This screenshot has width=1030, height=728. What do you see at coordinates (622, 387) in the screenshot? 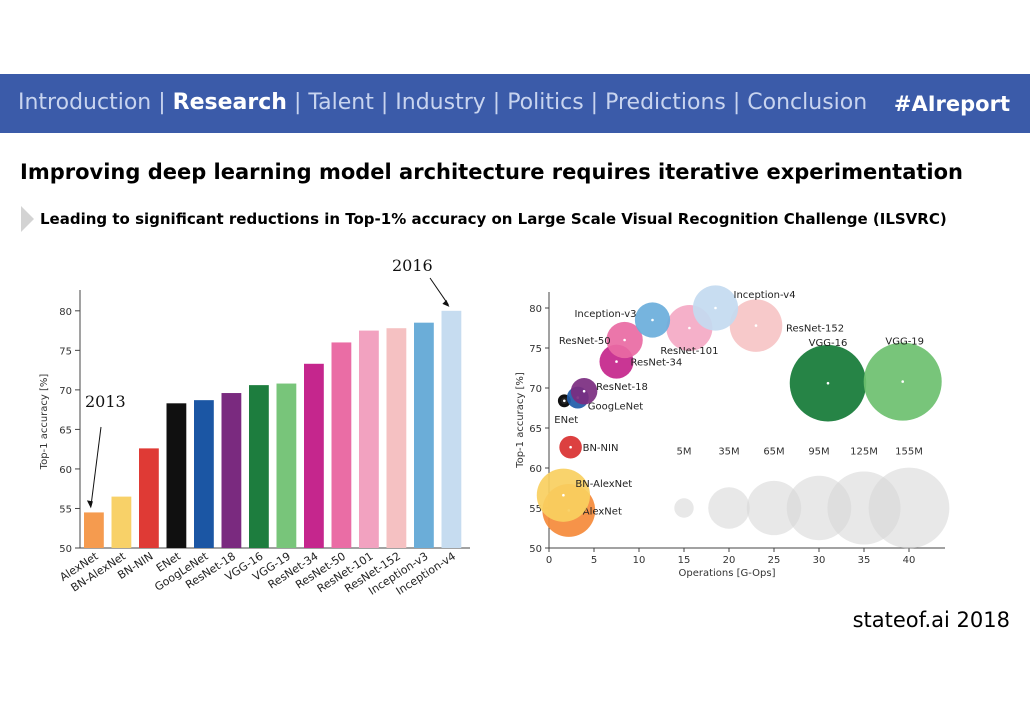
I see `bubble-label: ResNet-18` at bounding box center [622, 387].